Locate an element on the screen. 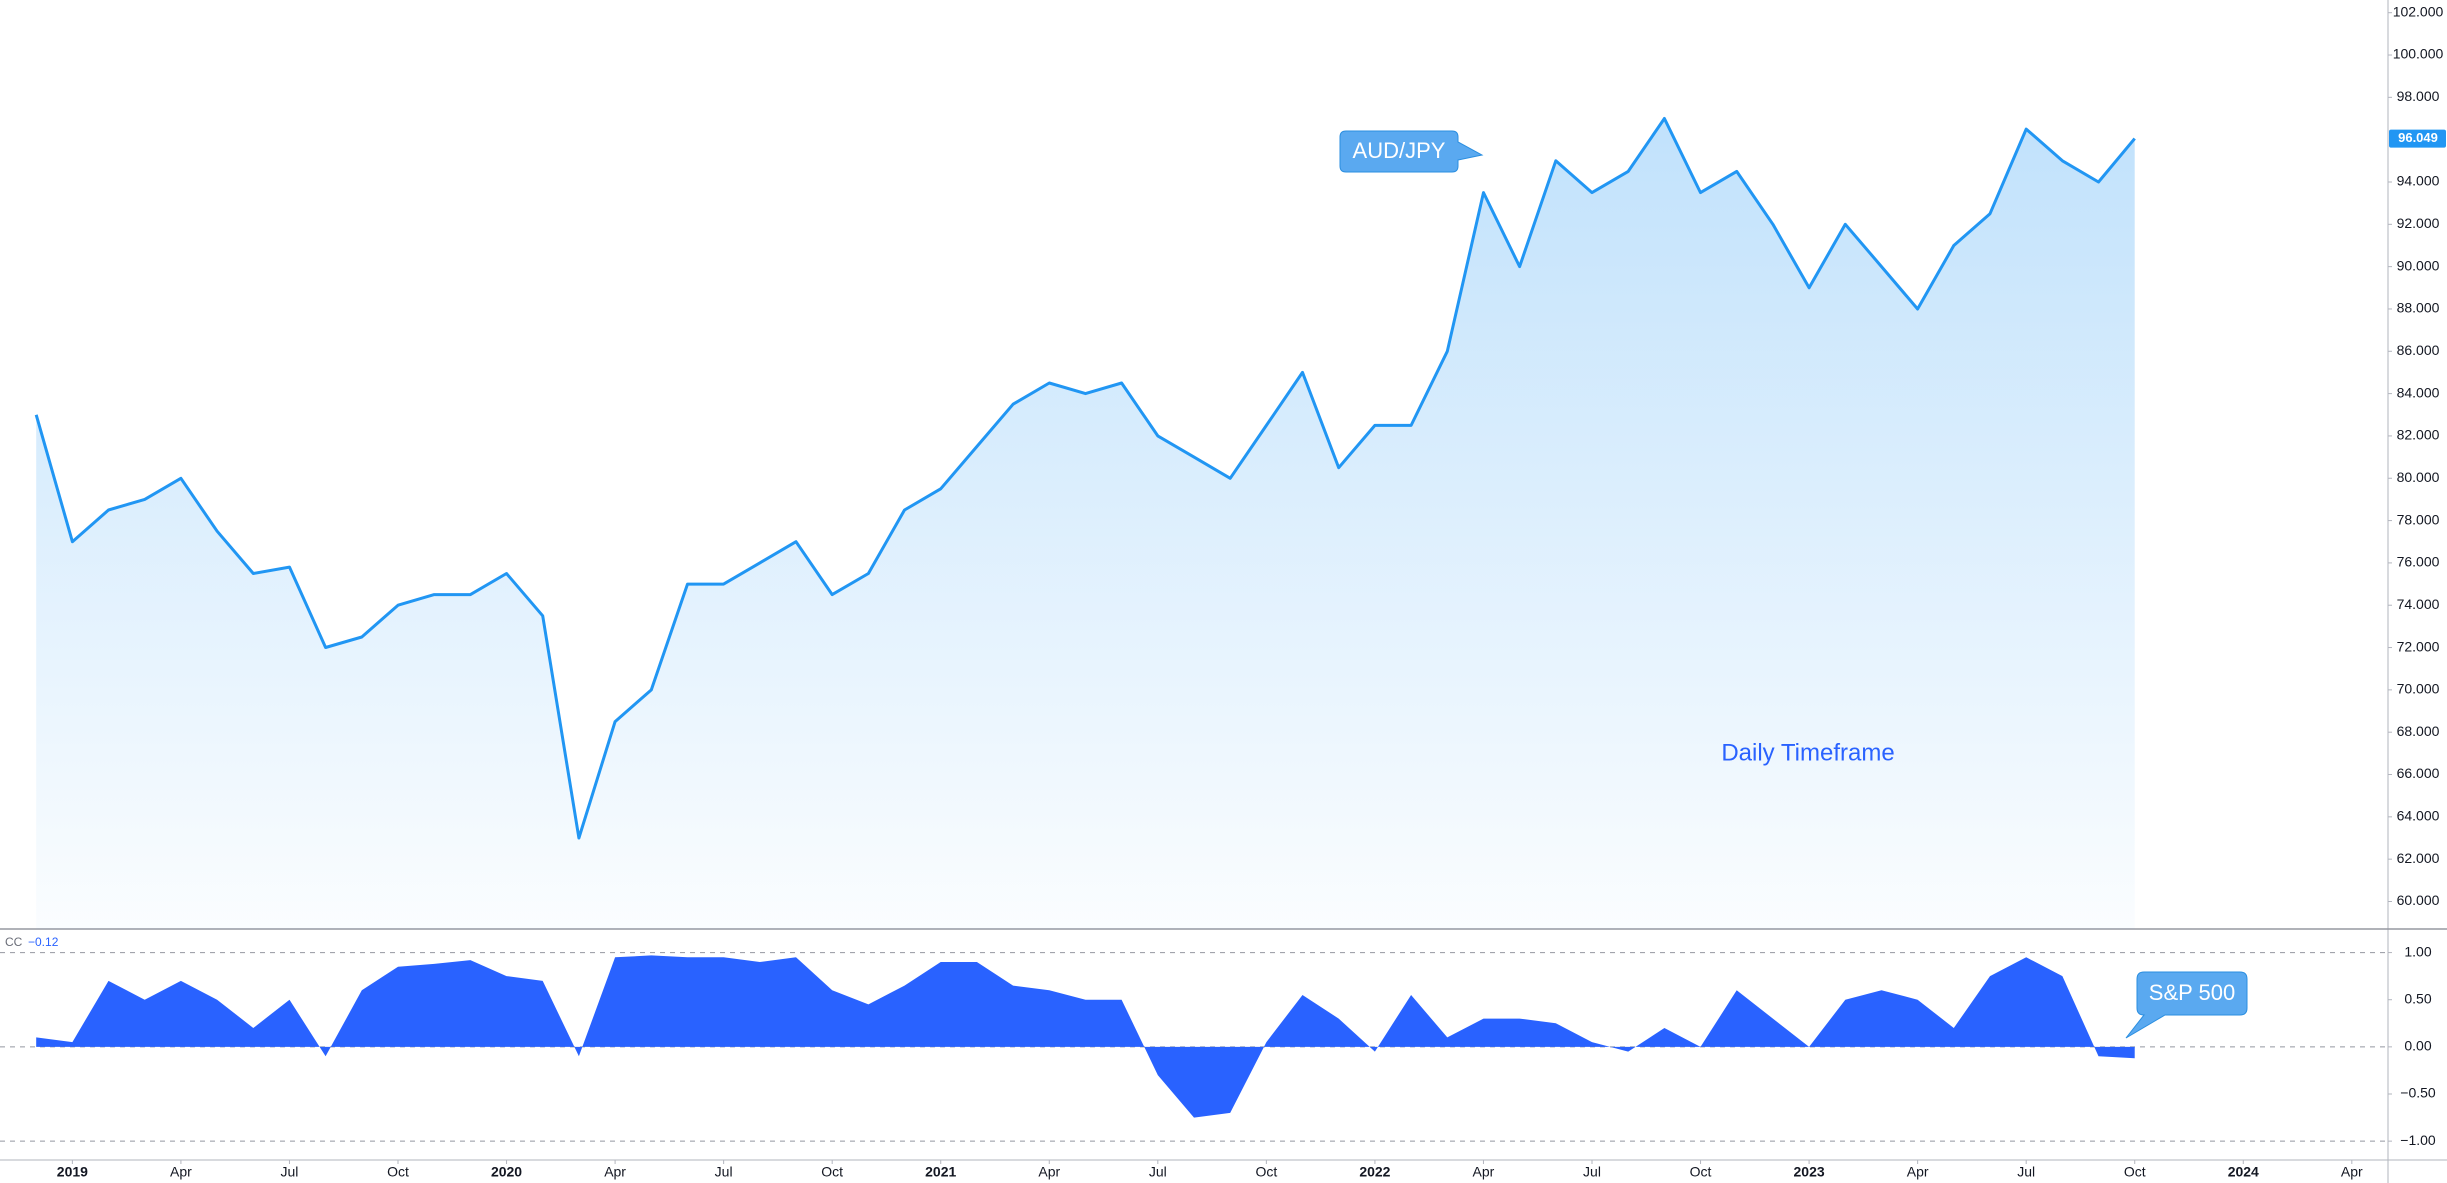 The image size is (2447, 1183). y-tick-label: 102.000 is located at coordinates (2418, 11).